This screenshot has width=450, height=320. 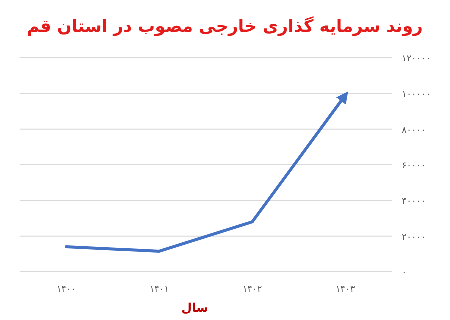 What do you see at coordinates (252, 290) in the screenshot?
I see `x-tick-label: ۱۴۰۲` at bounding box center [252, 290].